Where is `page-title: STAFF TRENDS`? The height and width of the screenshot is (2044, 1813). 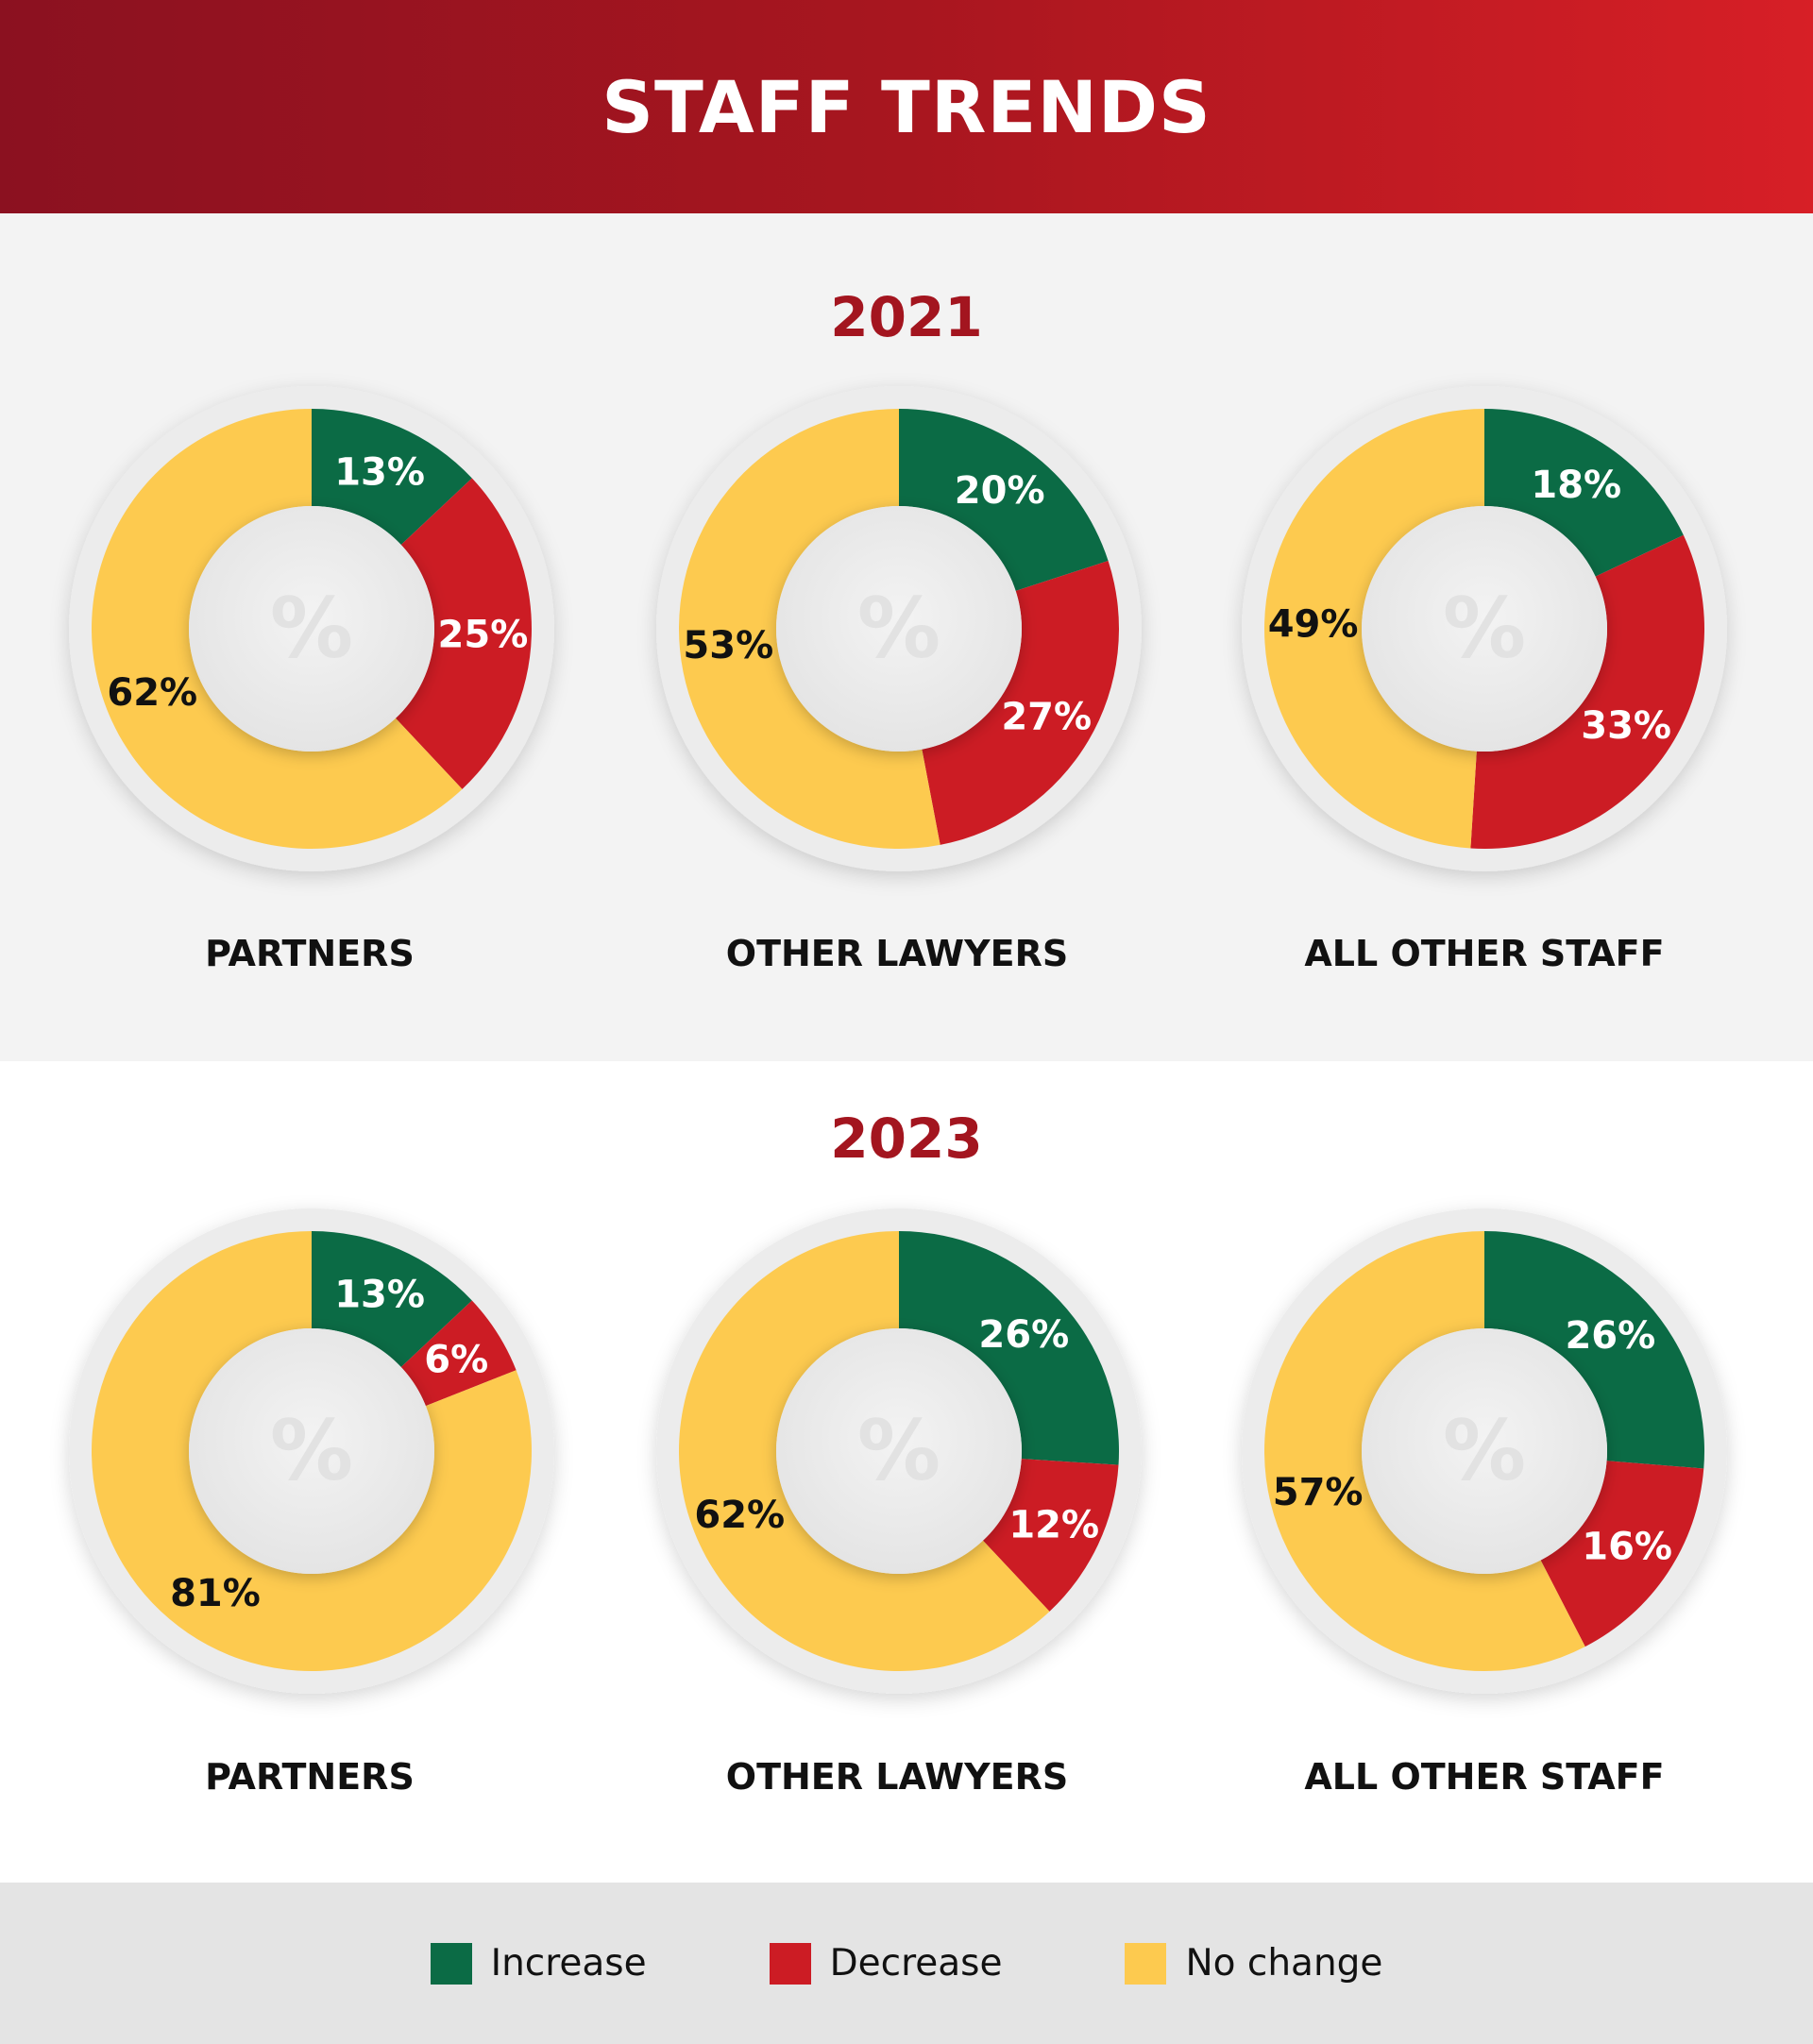
page-title: STAFF TRENDS is located at coordinates (906, 107).